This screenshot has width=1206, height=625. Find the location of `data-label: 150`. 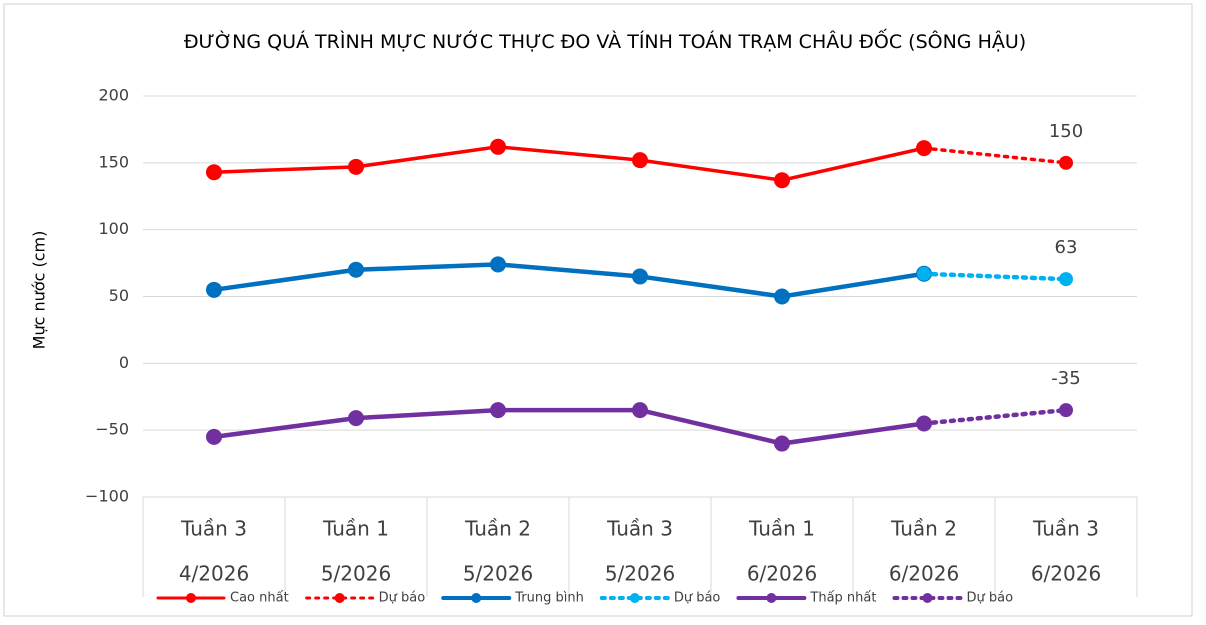

data-label: 150 is located at coordinates (1066, 131).